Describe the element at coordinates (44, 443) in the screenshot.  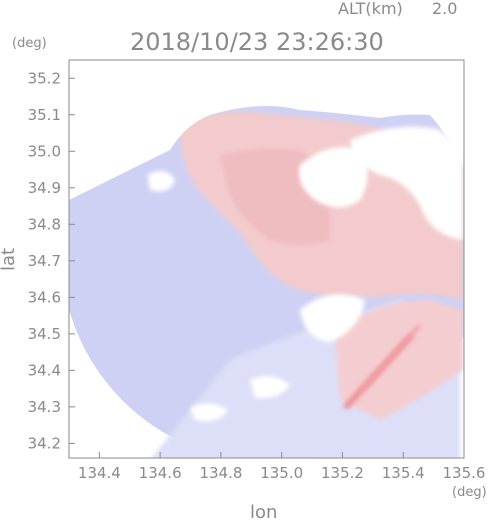
I see `y-tick-label: 34.2` at that location.